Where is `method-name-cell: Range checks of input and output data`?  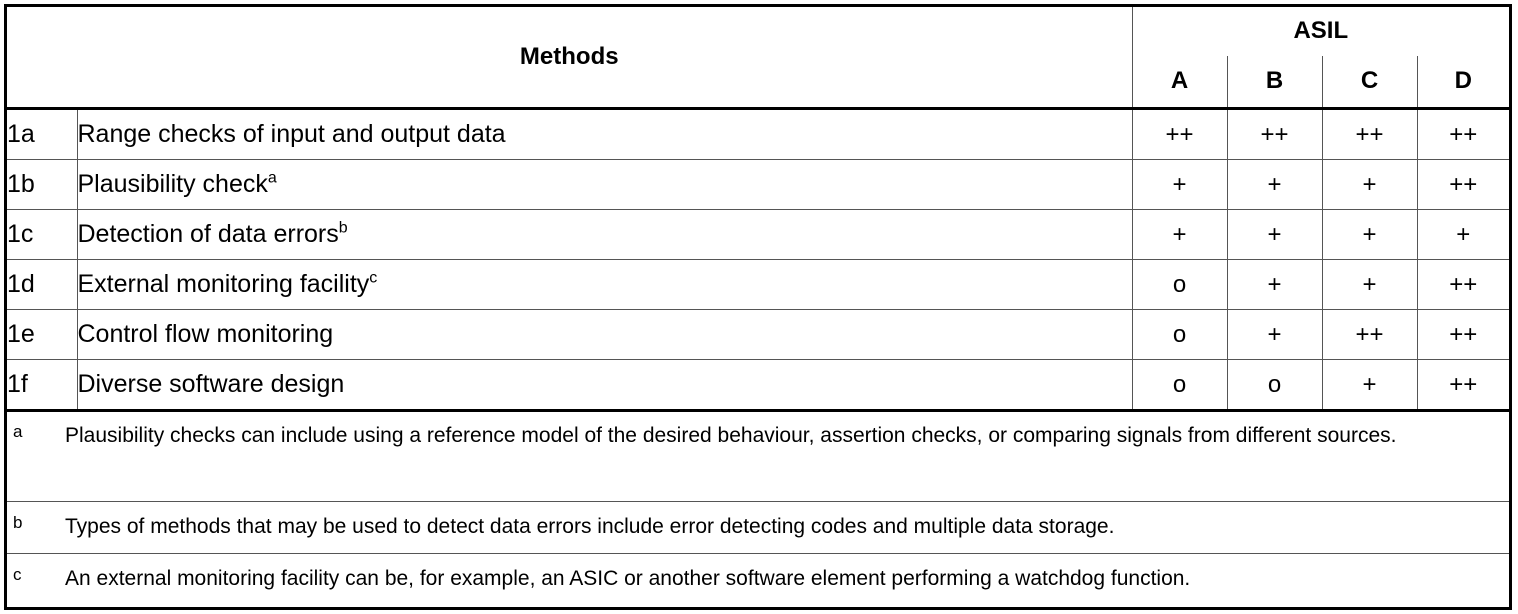
method-name-cell: Range checks of input and output data is located at coordinates (604, 134).